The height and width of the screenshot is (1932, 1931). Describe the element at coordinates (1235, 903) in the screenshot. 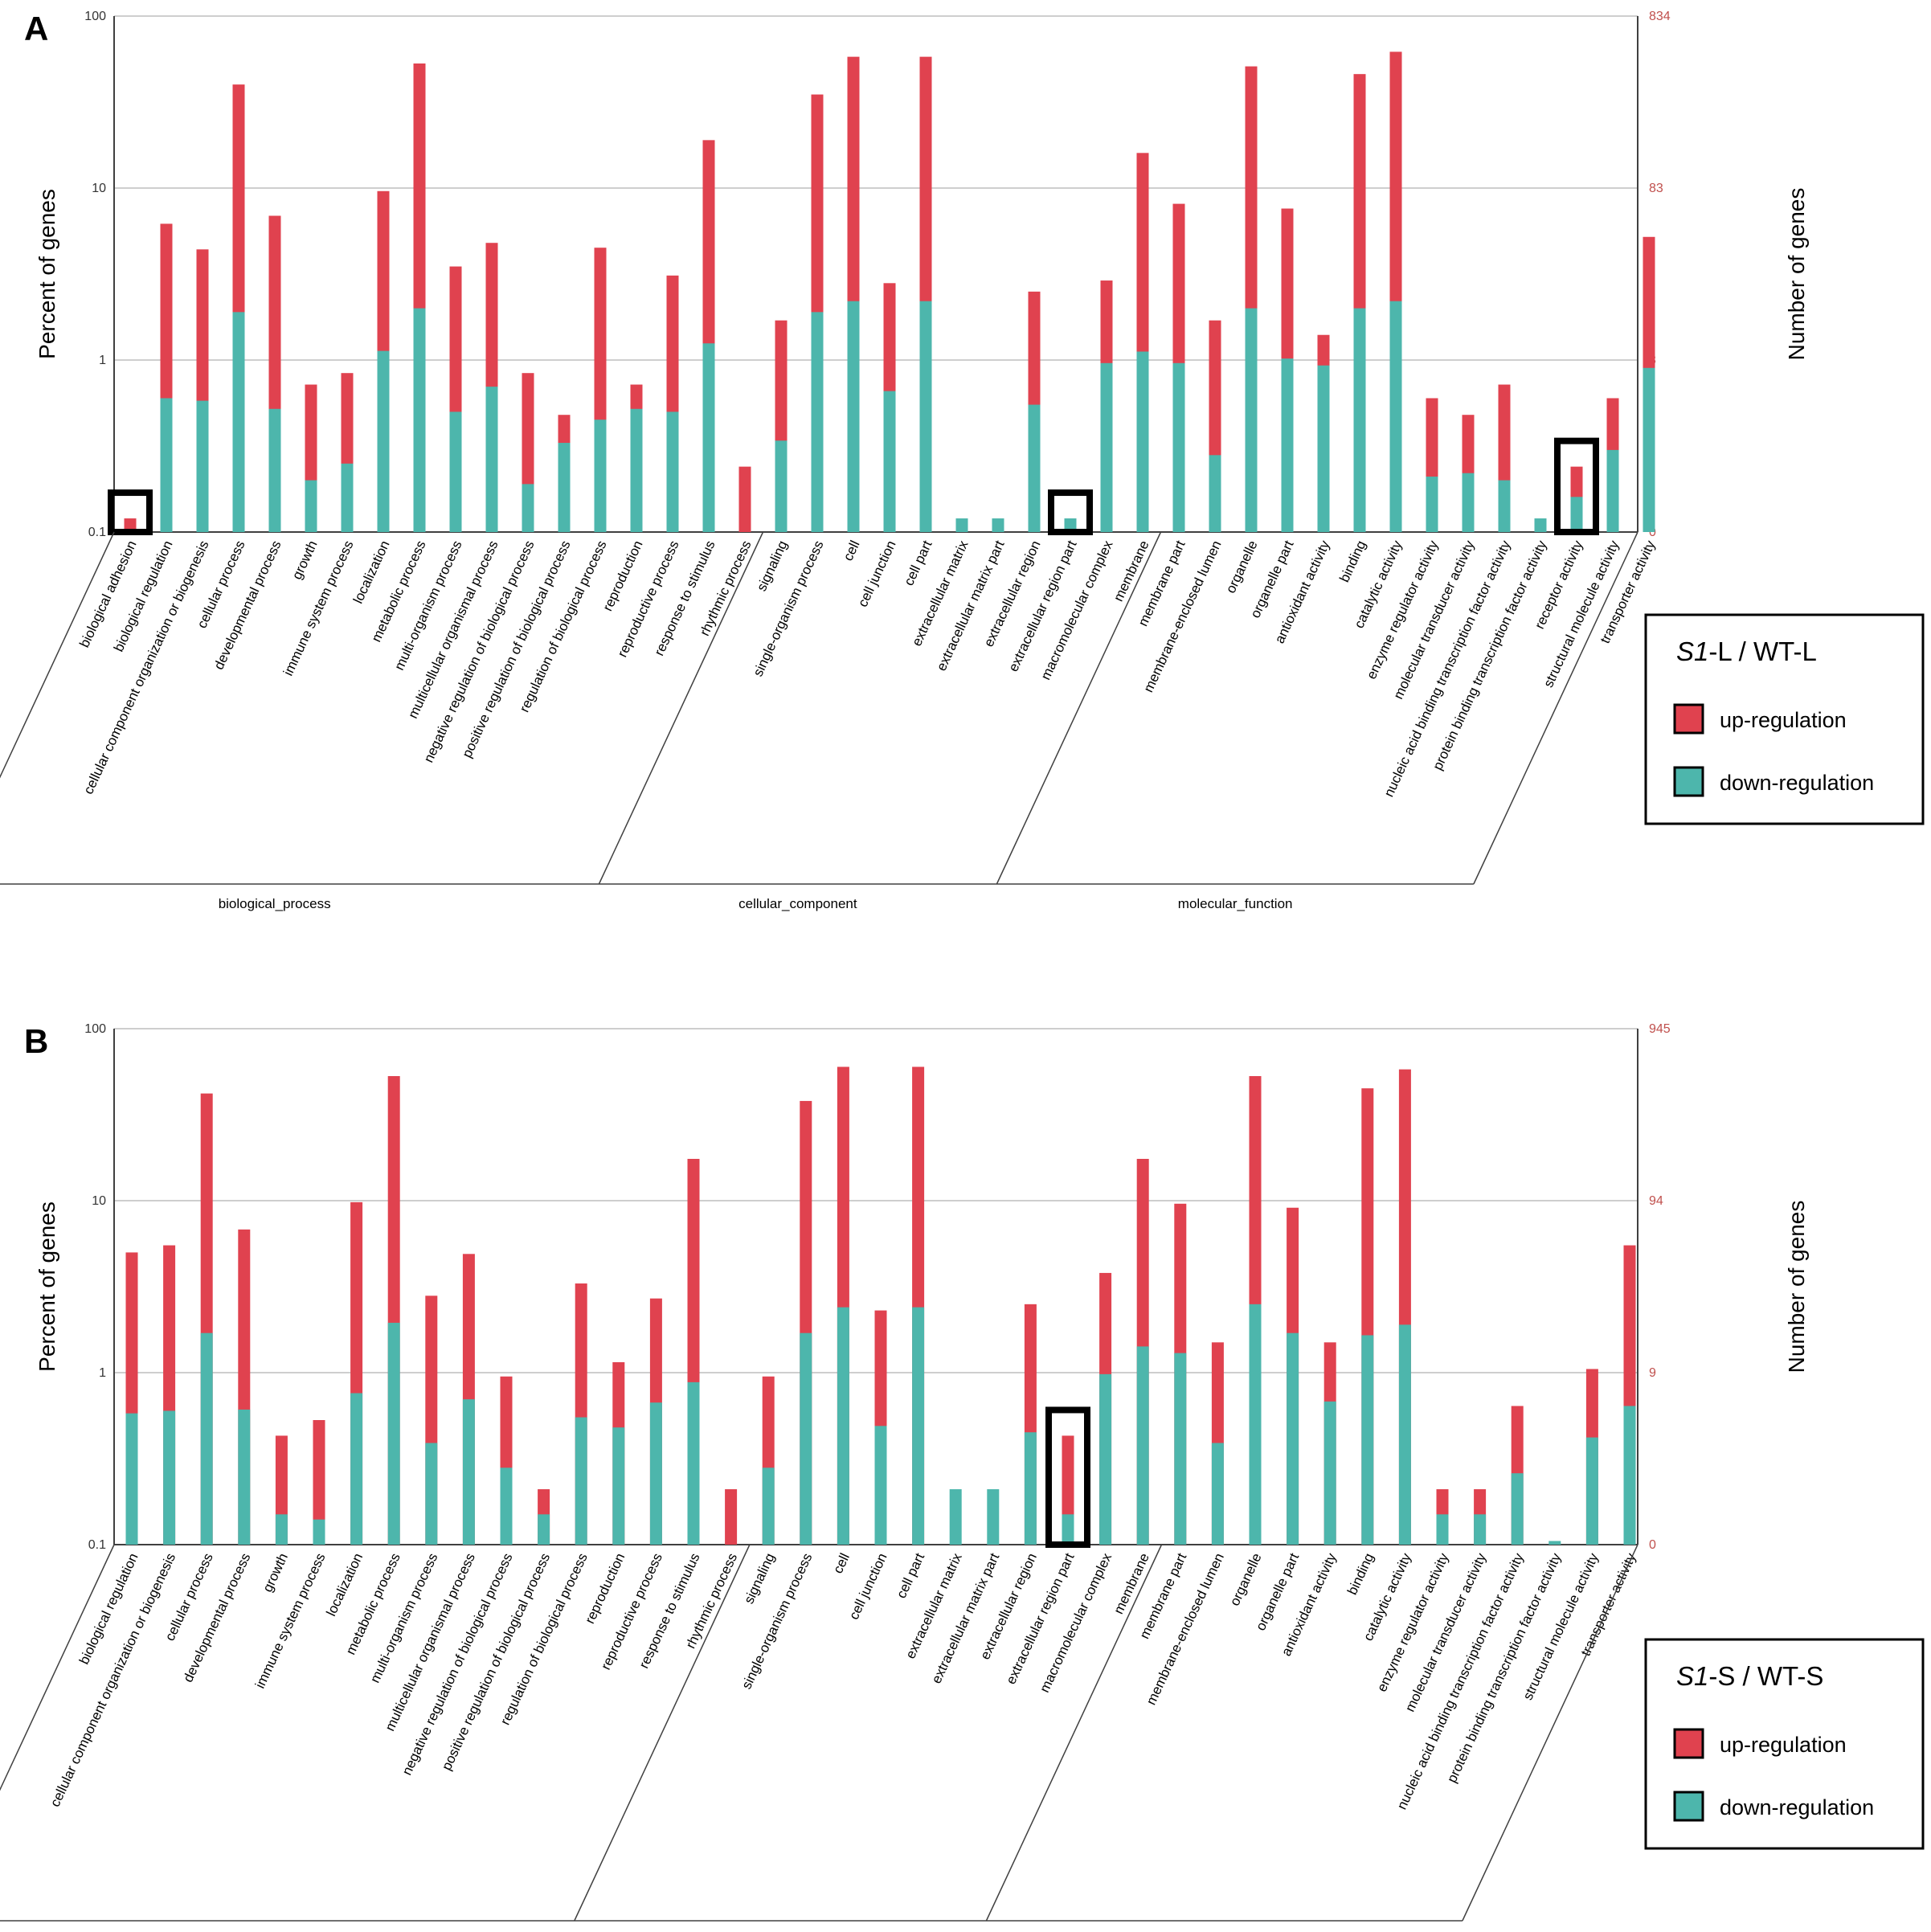

I see `group-label: molecular_function` at that location.